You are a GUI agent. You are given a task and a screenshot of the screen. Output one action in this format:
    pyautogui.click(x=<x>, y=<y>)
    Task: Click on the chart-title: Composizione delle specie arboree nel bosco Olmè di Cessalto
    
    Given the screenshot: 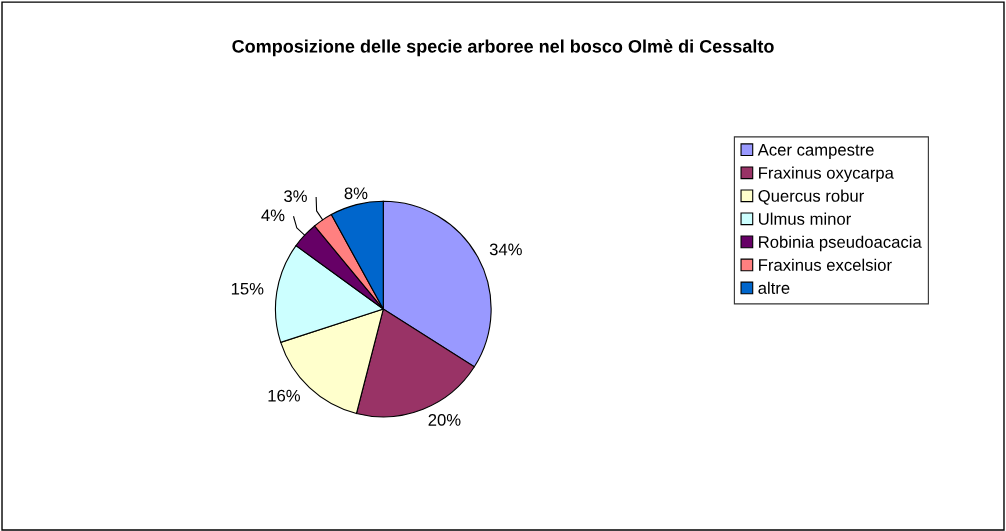 What is the action you would take?
    pyautogui.click(x=503, y=48)
    